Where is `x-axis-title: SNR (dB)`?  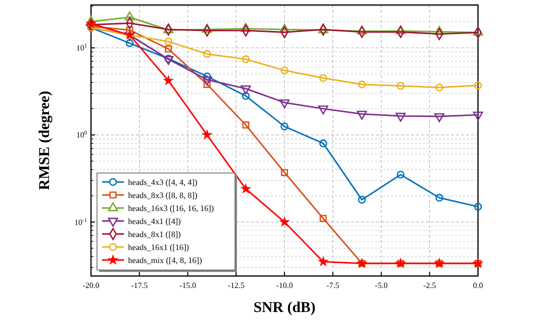 x-axis-title: SNR (dB) is located at coordinates (284, 308).